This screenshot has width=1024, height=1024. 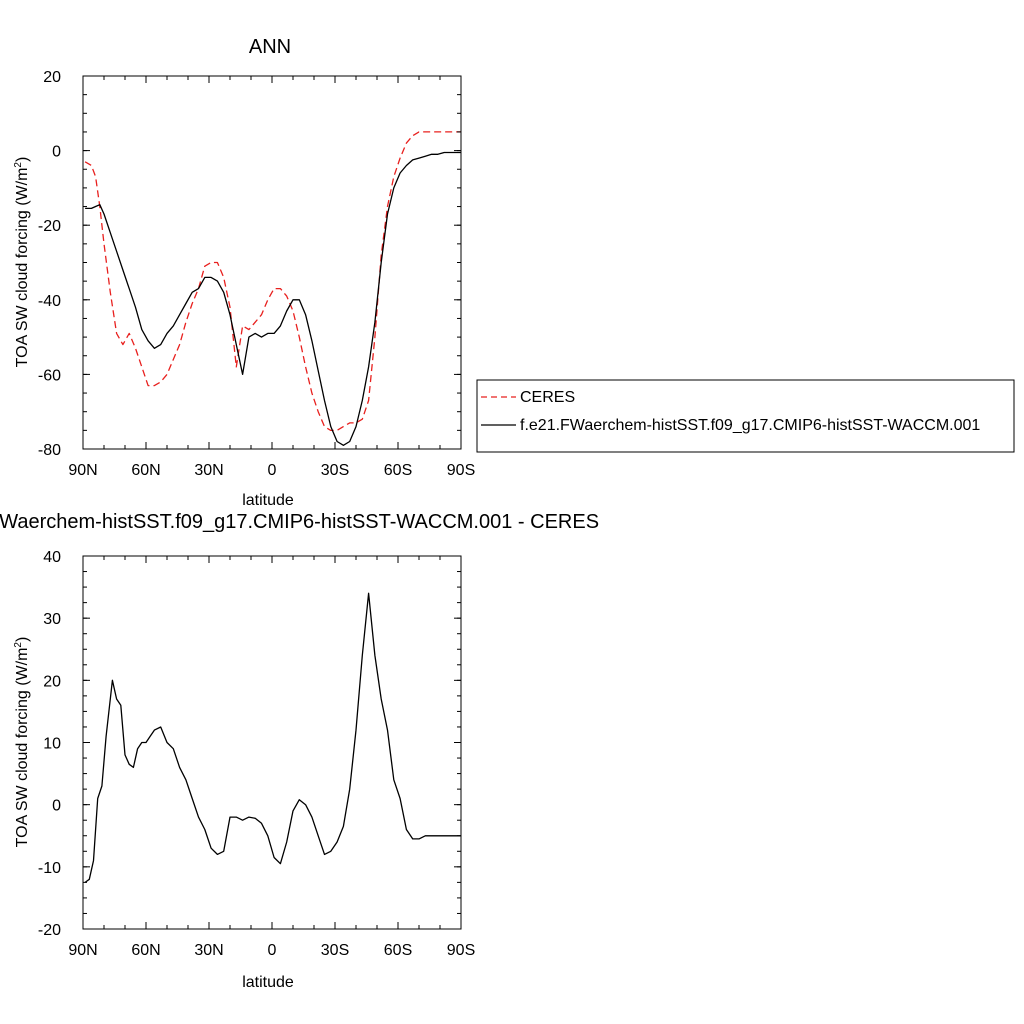 What do you see at coordinates (56, 152) in the screenshot?
I see `top-y-tick-label-1: 0` at bounding box center [56, 152].